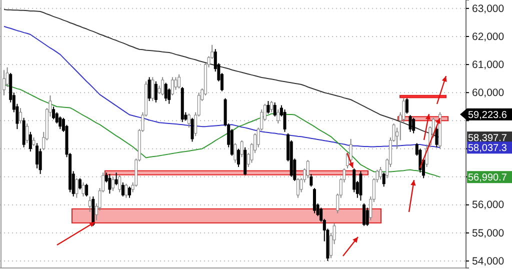  I want to click on text: 59,223.6, so click(488, 115).